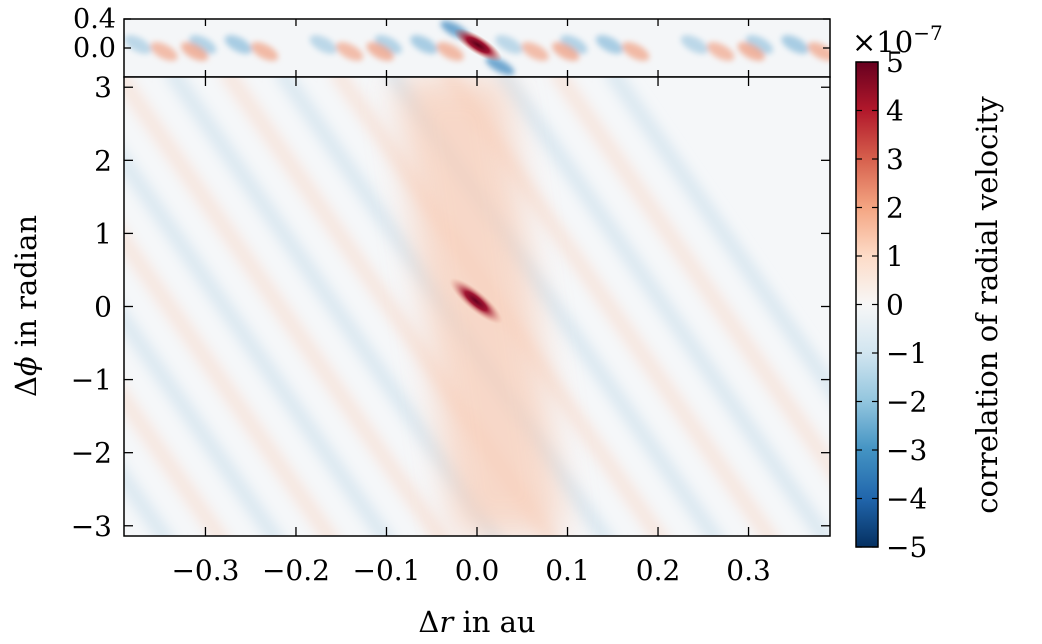  I want to click on colorbar-tick-label: 5, so click(895, 62).